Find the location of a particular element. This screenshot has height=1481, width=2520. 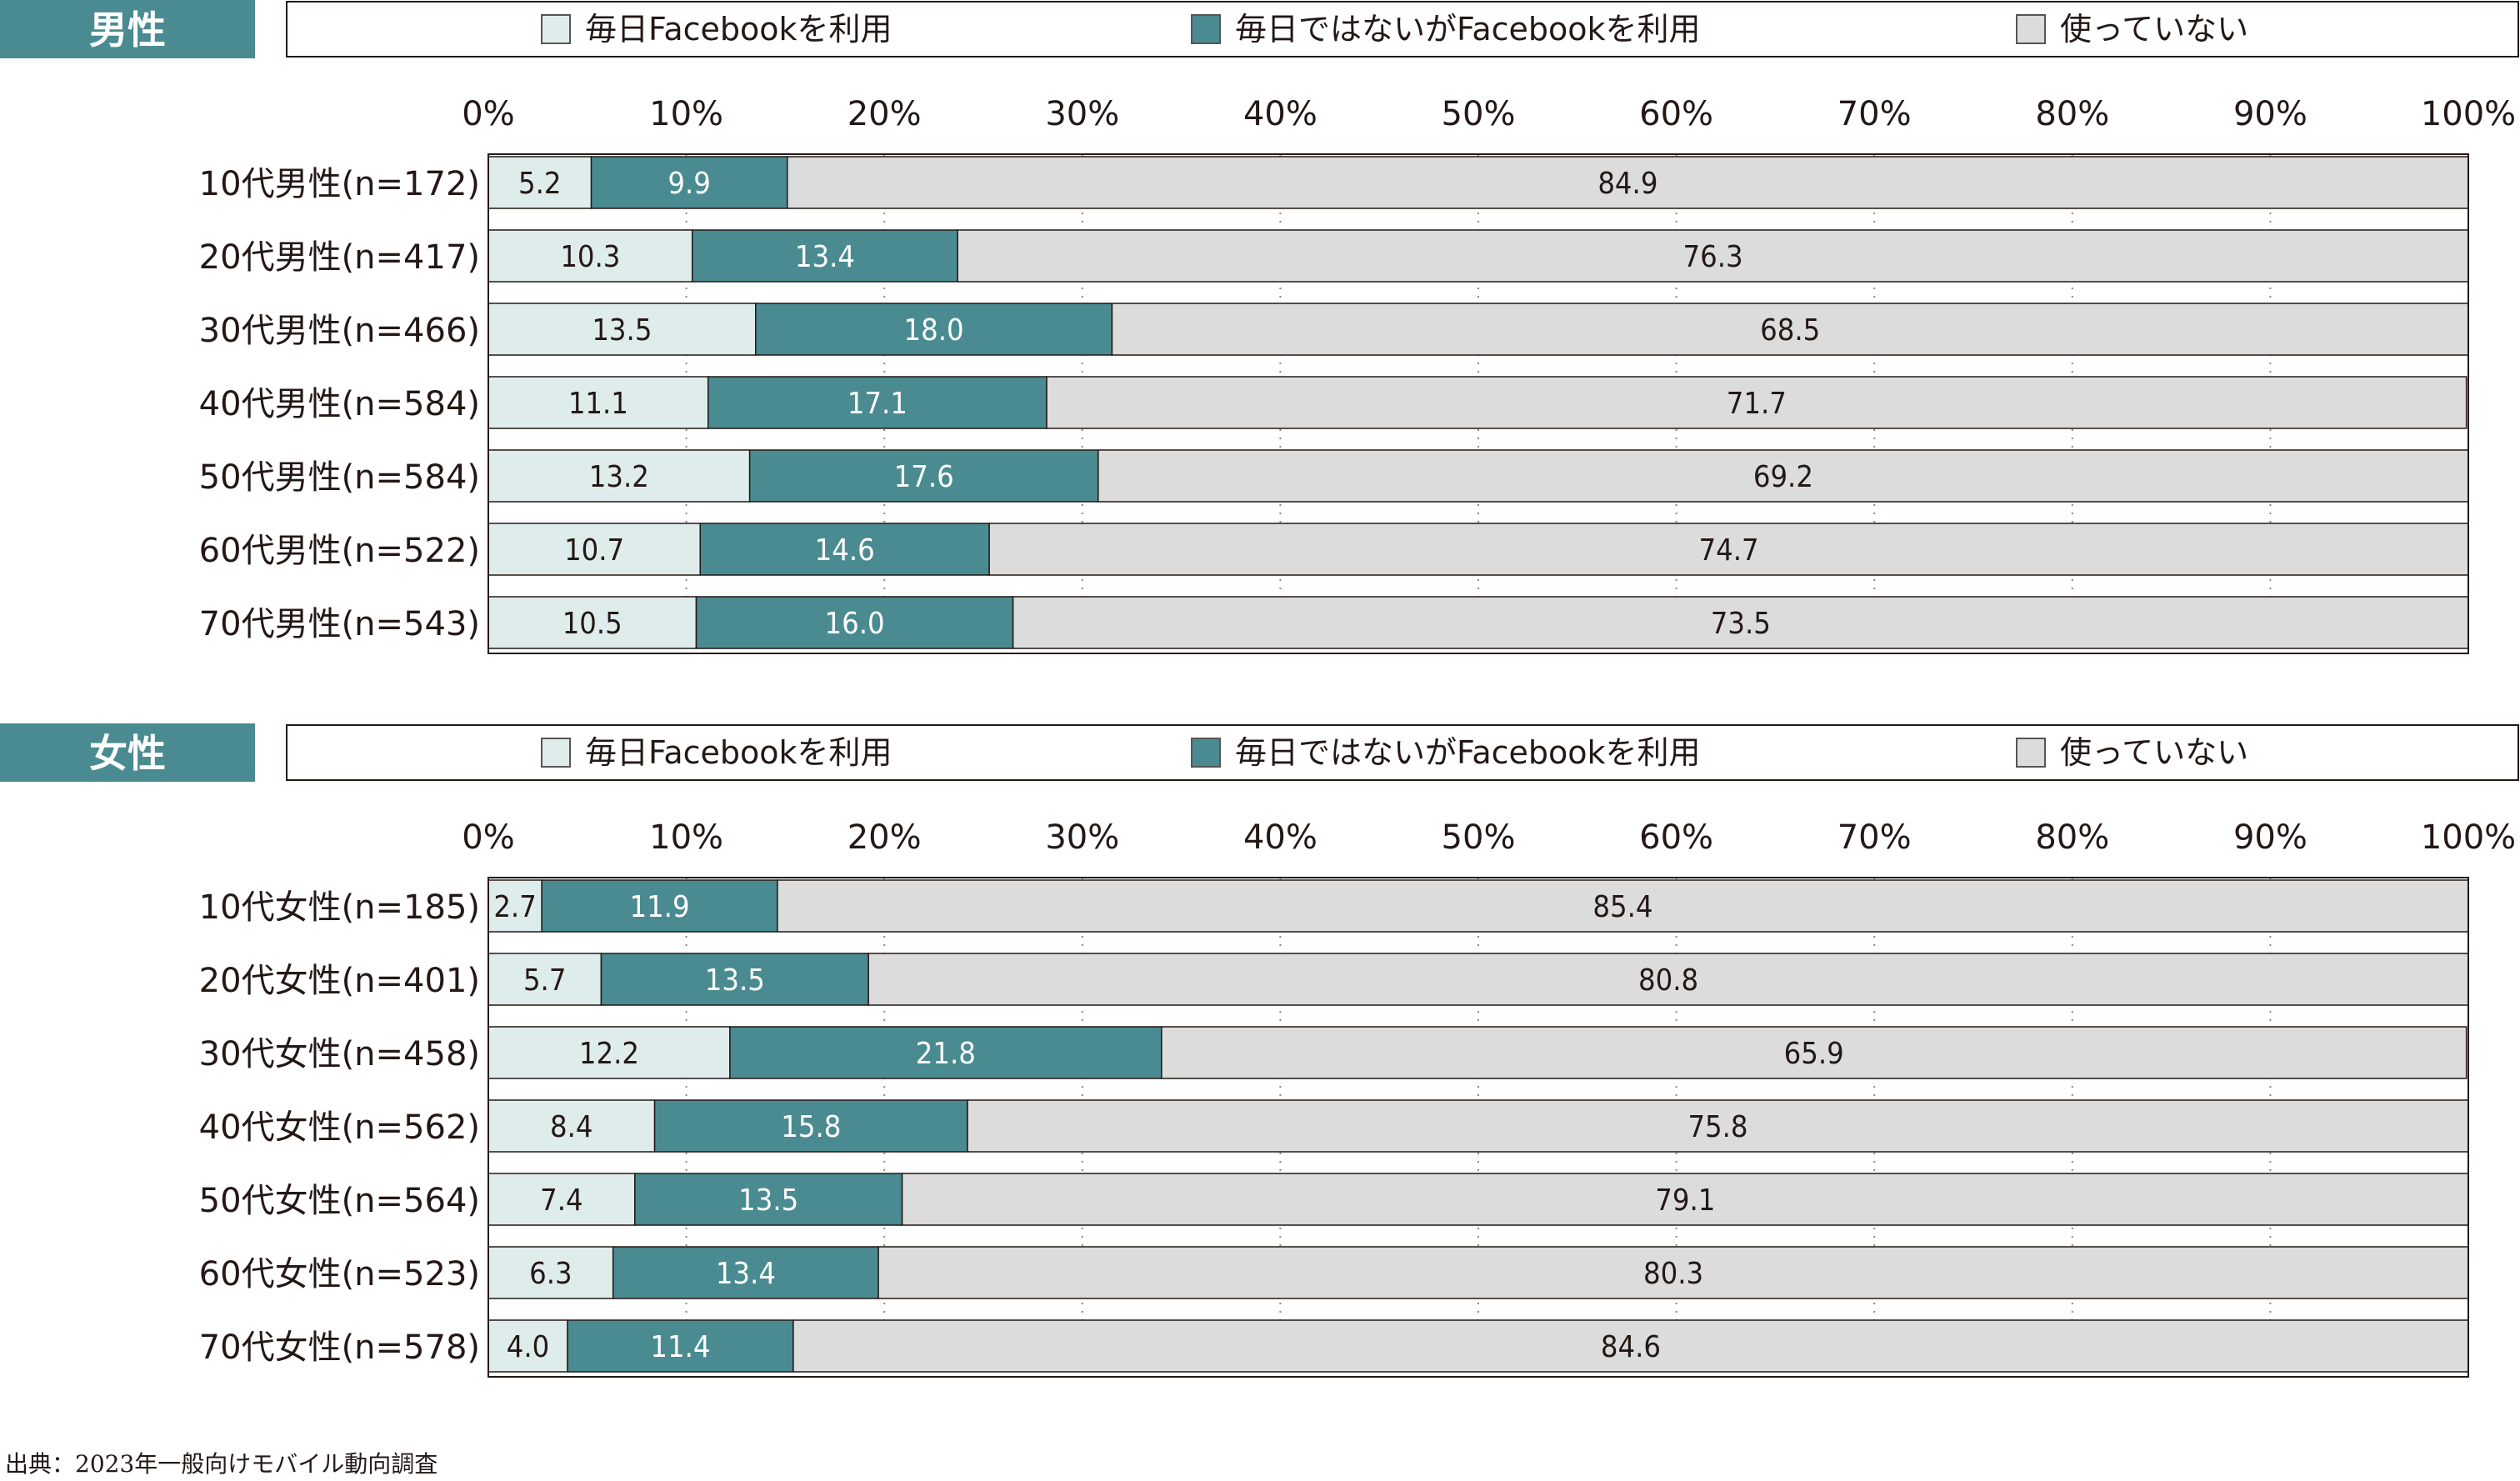

male-data-label-daily: 13.2 is located at coordinates (619, 477).